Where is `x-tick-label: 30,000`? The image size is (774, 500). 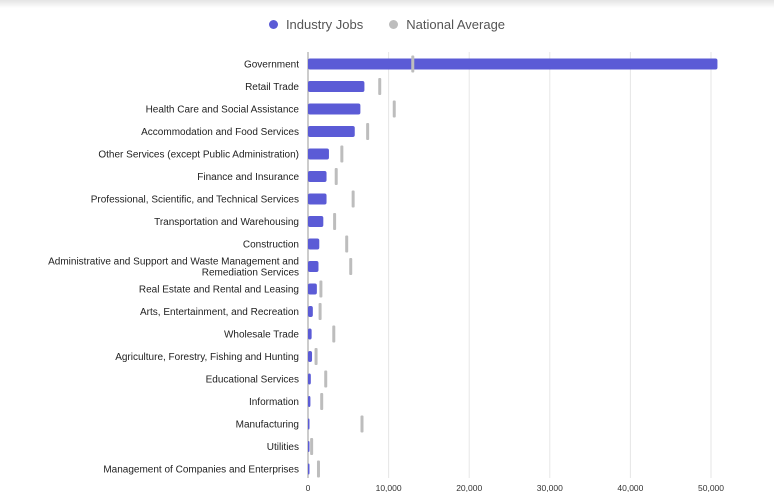
x-tick-label: 30,000 is located at coordinates (550, 488).